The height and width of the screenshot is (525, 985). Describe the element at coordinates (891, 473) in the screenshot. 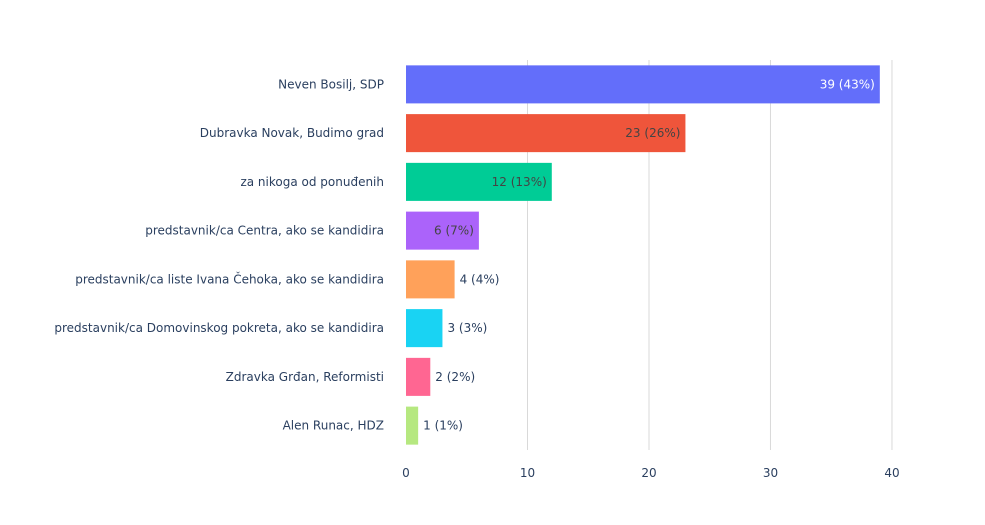

I see `x-tick-label: 40` at that location.